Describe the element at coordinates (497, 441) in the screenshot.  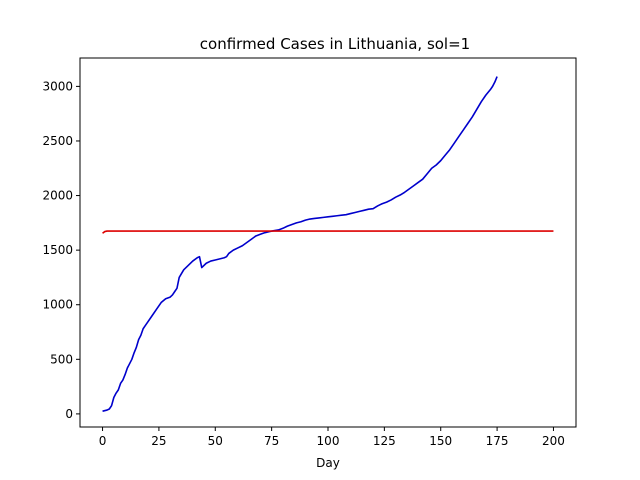
I see `x-tick-label: 175` at that location.